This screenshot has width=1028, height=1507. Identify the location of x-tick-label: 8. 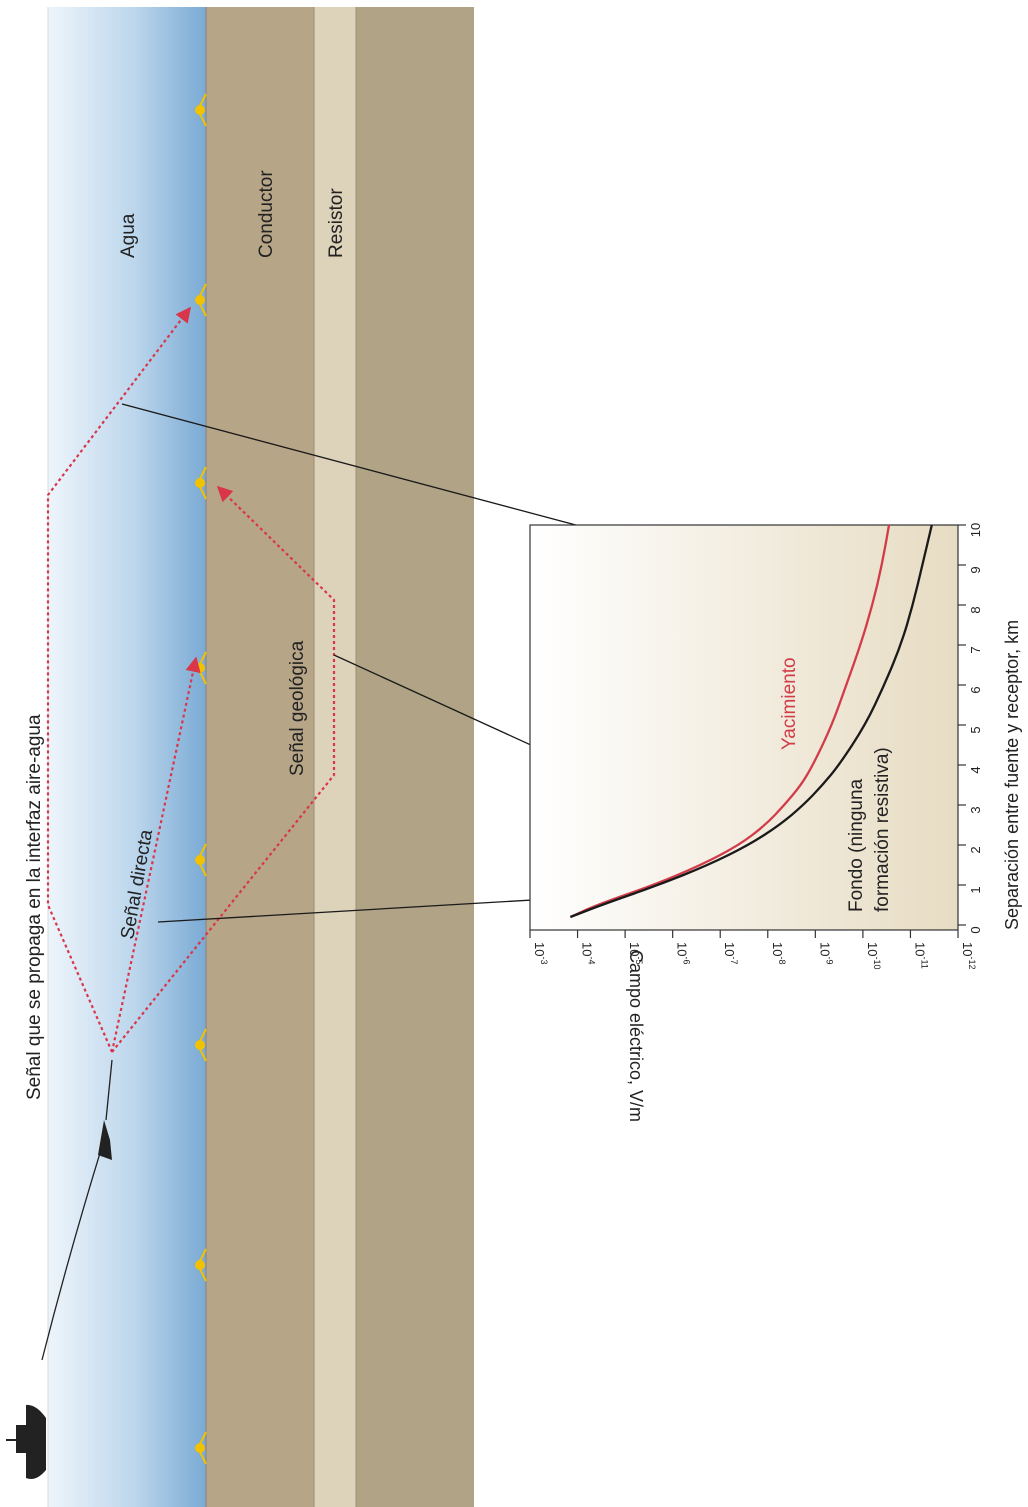
(975, 609).